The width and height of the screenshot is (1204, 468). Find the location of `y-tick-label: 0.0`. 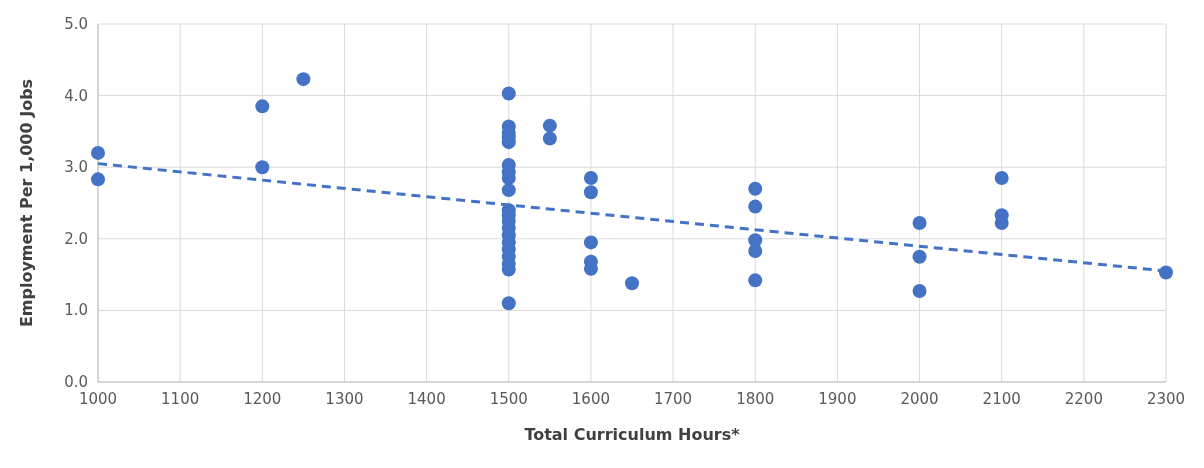

y-tick-label: 0.0 is located at coordinates (76, 382).